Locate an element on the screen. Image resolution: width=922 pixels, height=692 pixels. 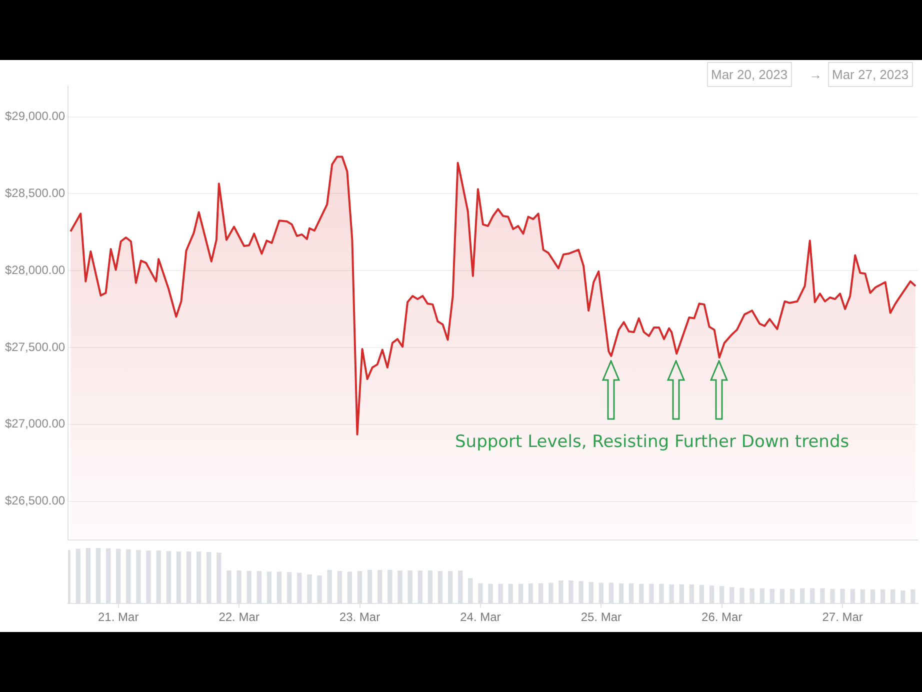
annotation: Support Levels, Resisting Further Down trends is located at coordinates (652, 442).